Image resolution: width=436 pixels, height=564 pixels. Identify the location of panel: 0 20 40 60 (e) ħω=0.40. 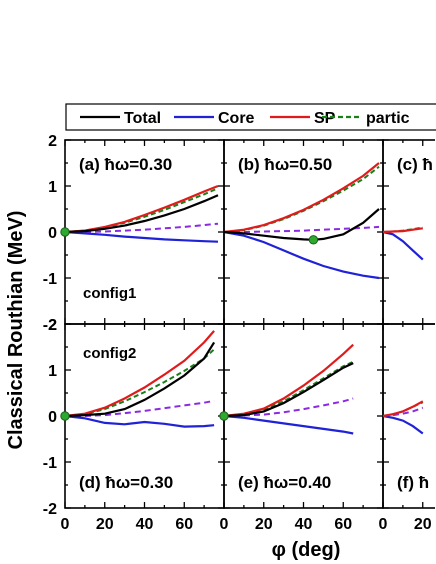
(301, 428).